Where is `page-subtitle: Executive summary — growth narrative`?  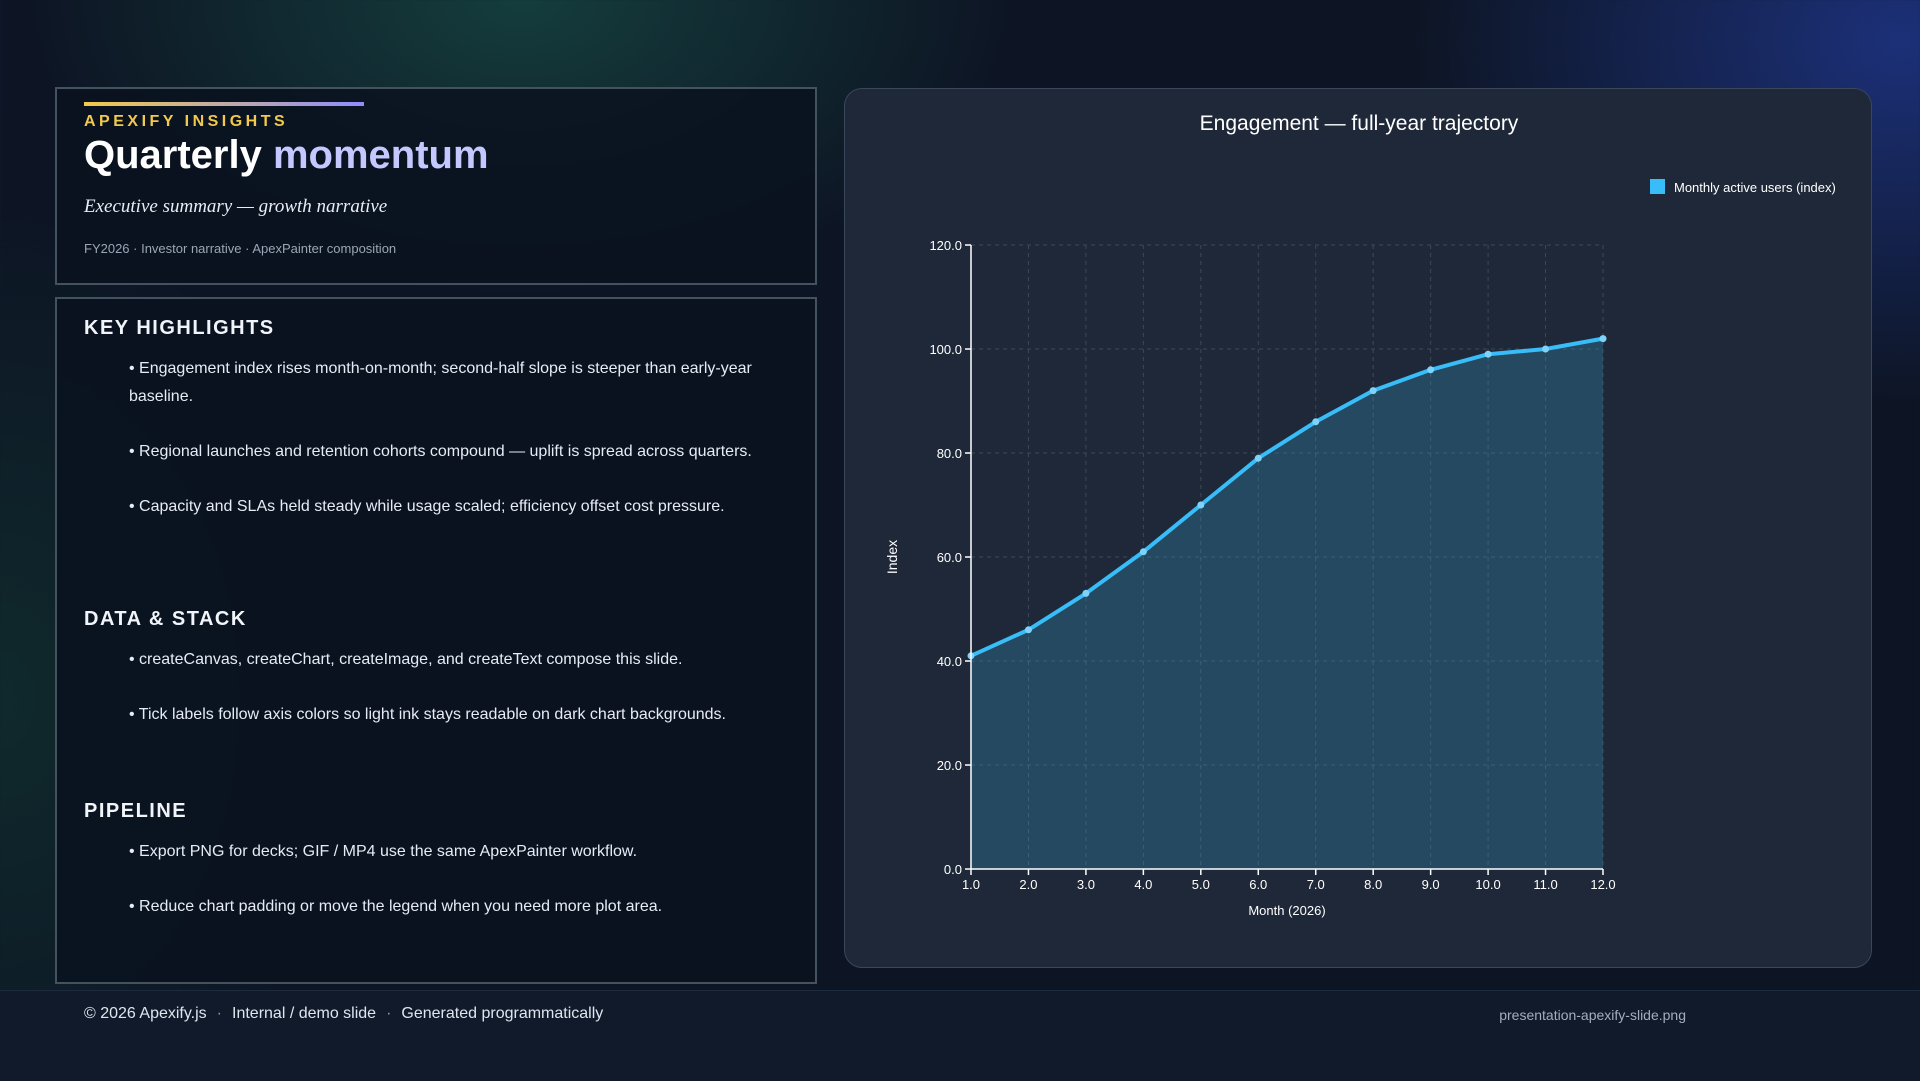 page-subtitle: Executive summary — growth narrative is located at coordinates (236, 206).